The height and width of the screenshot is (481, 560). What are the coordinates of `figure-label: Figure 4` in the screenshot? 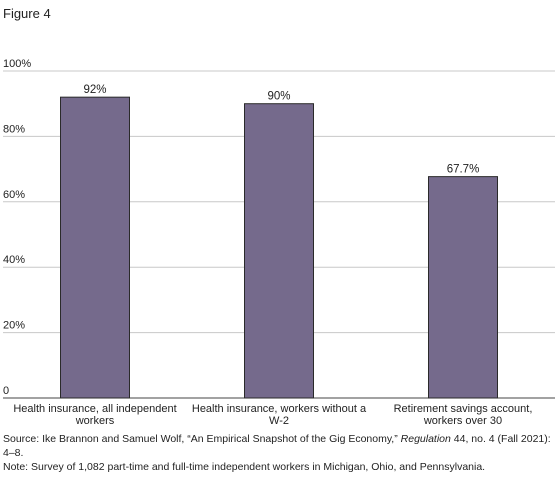 It's located at (27, 13).